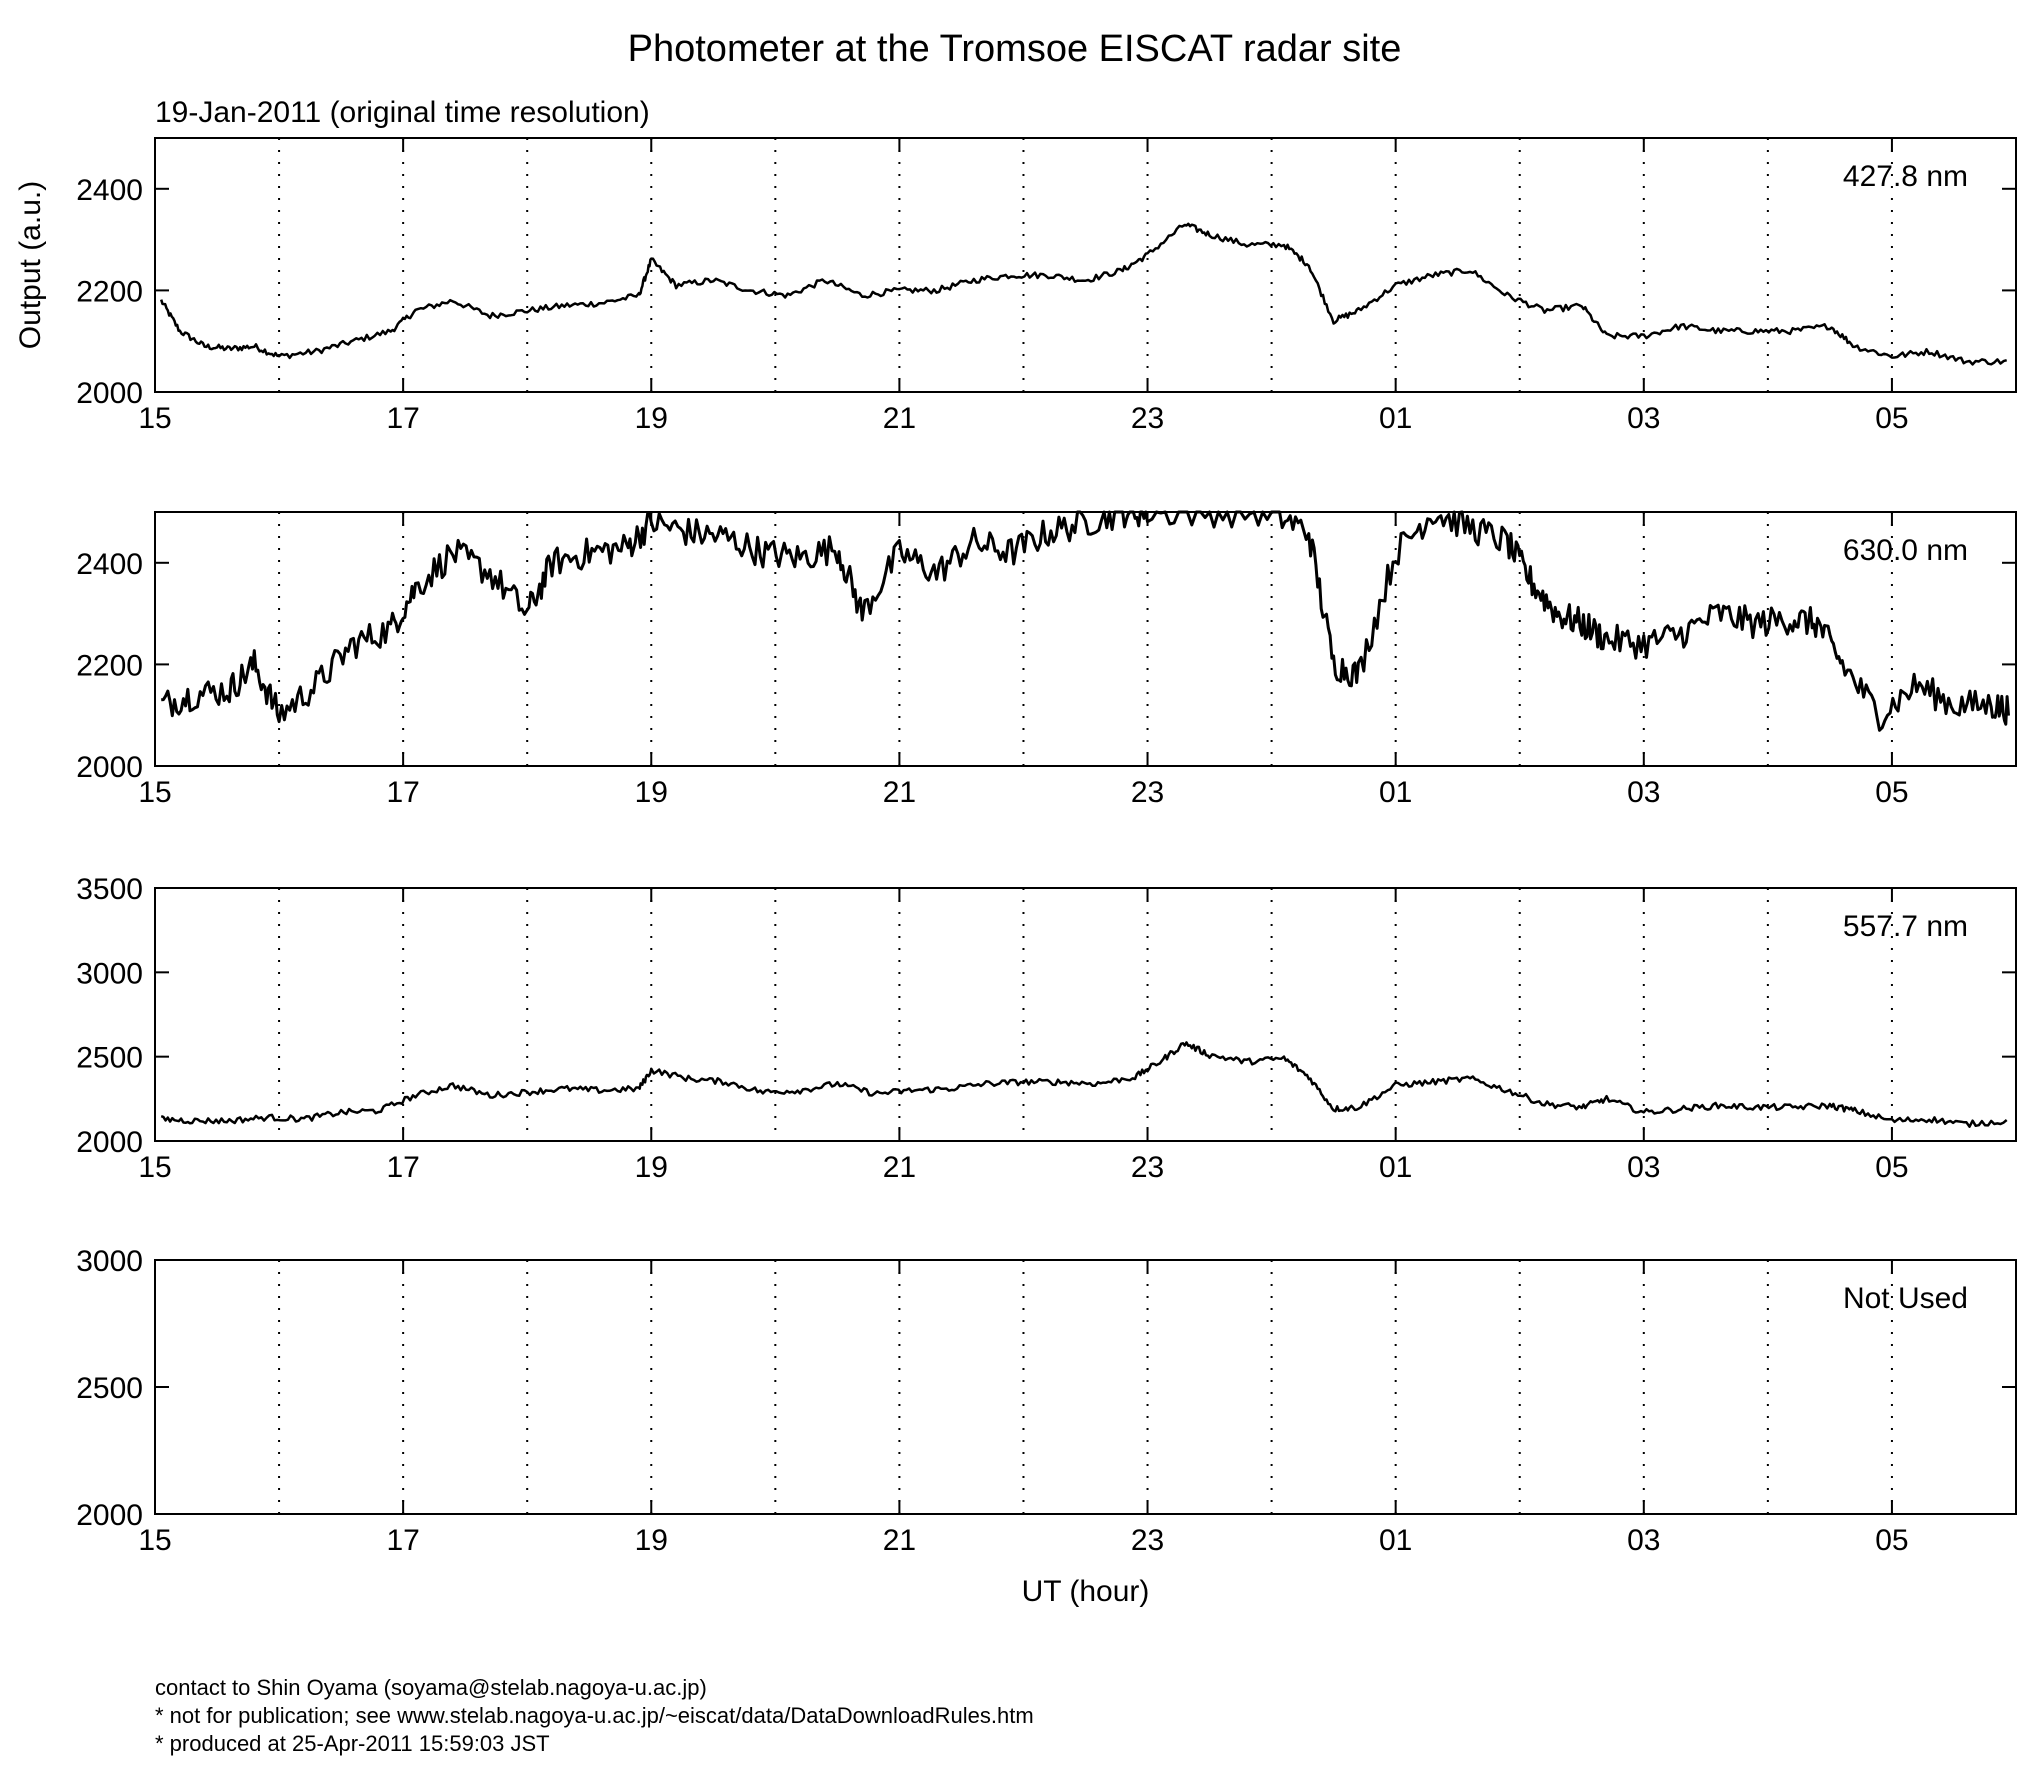 This screenshot has height=1771, width=2029. Describe the element at coordinates (402, 112) in the screenshot. I see `chart-subtitle: 19-Jan-2011 (original time resolution)` at that location.